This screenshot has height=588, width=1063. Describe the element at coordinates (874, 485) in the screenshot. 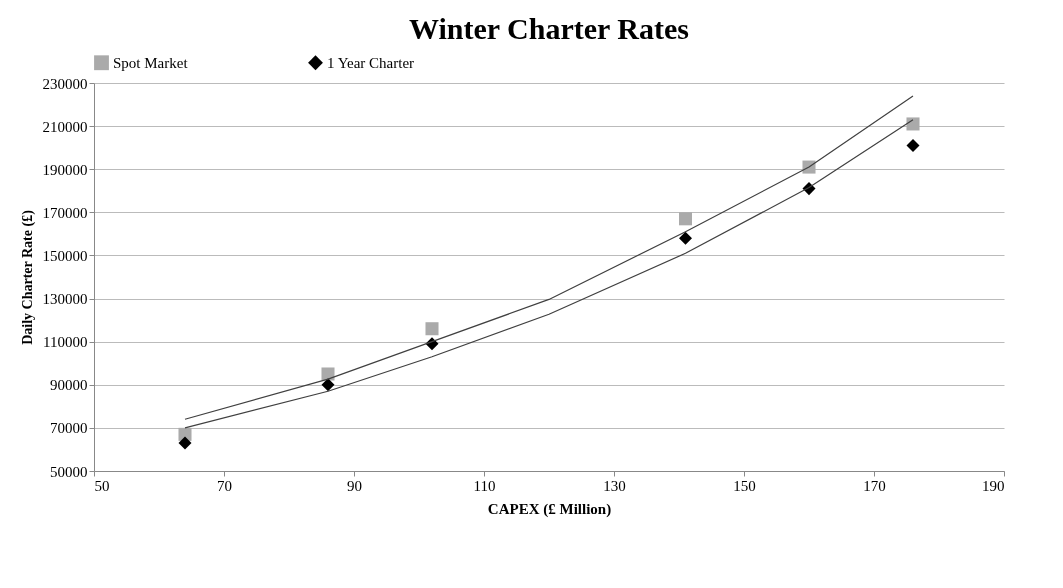

I see `x-tick-label: 170` at that location.